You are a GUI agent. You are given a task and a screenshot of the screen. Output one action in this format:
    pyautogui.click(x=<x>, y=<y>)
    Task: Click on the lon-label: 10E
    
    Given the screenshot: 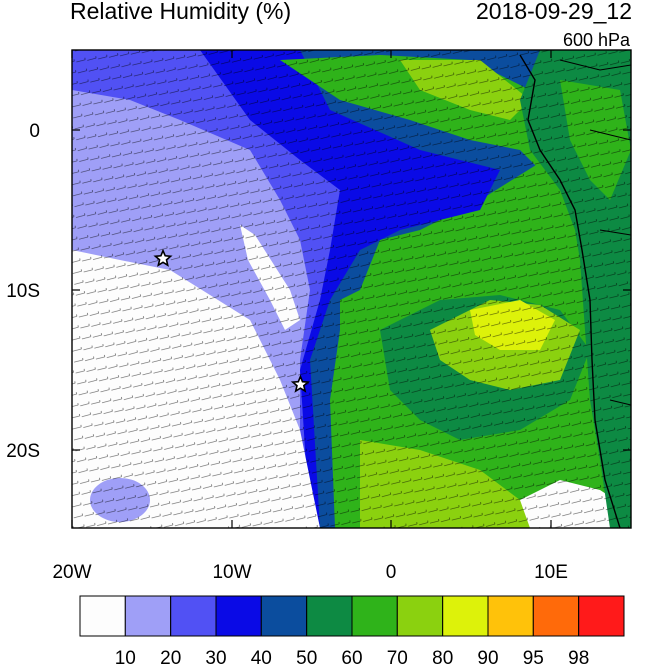 What is the action you would take?
    pyautogui.click(x=551, y=572)
    